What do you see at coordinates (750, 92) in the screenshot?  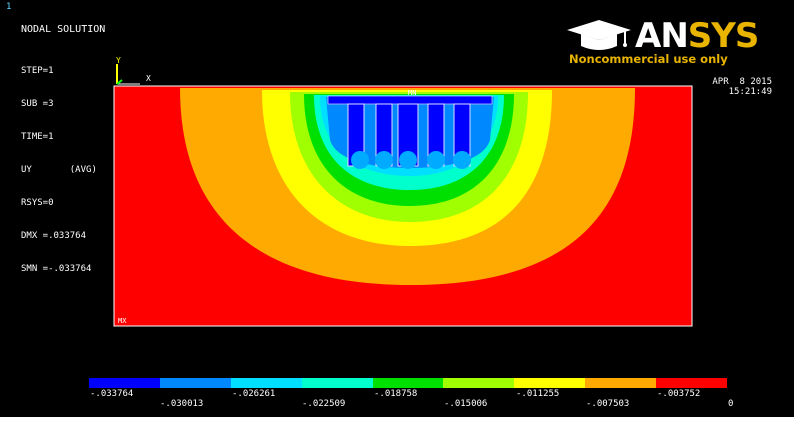 I see `plot-time: 15:21:49` at bounding box center [750, 92].